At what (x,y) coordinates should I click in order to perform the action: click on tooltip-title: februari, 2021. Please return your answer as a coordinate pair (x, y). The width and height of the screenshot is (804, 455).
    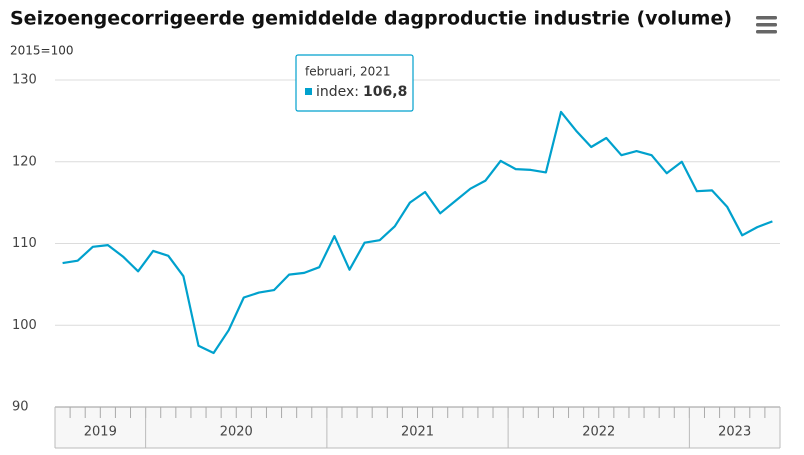
    Looking at the image, I should click on (348, 72).